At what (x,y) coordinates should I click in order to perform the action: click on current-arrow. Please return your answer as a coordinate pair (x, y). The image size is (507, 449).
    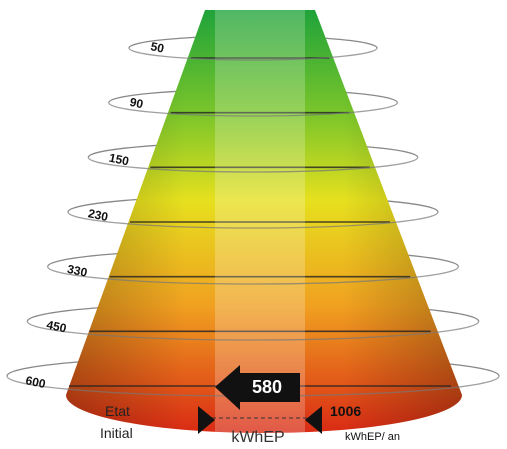
    Looking at the image, I should click on (257, 387).